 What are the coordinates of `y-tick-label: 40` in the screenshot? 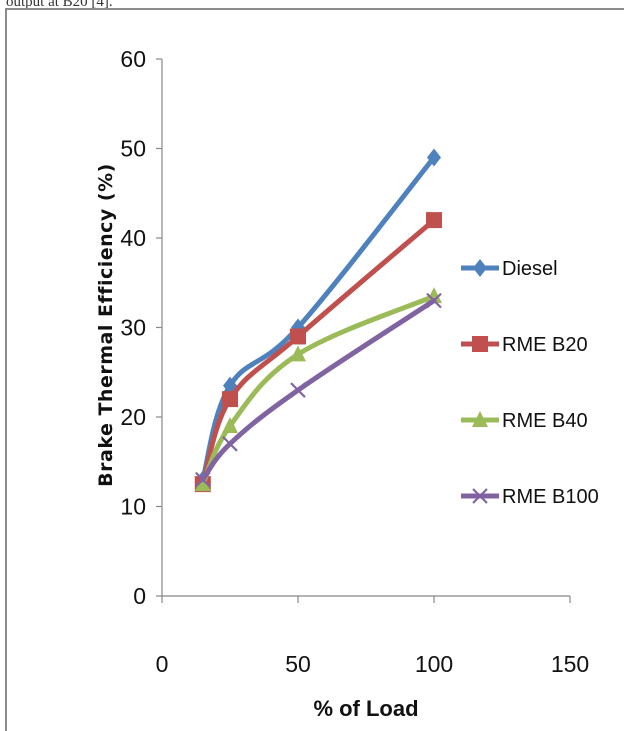 It's located at (133, 238).